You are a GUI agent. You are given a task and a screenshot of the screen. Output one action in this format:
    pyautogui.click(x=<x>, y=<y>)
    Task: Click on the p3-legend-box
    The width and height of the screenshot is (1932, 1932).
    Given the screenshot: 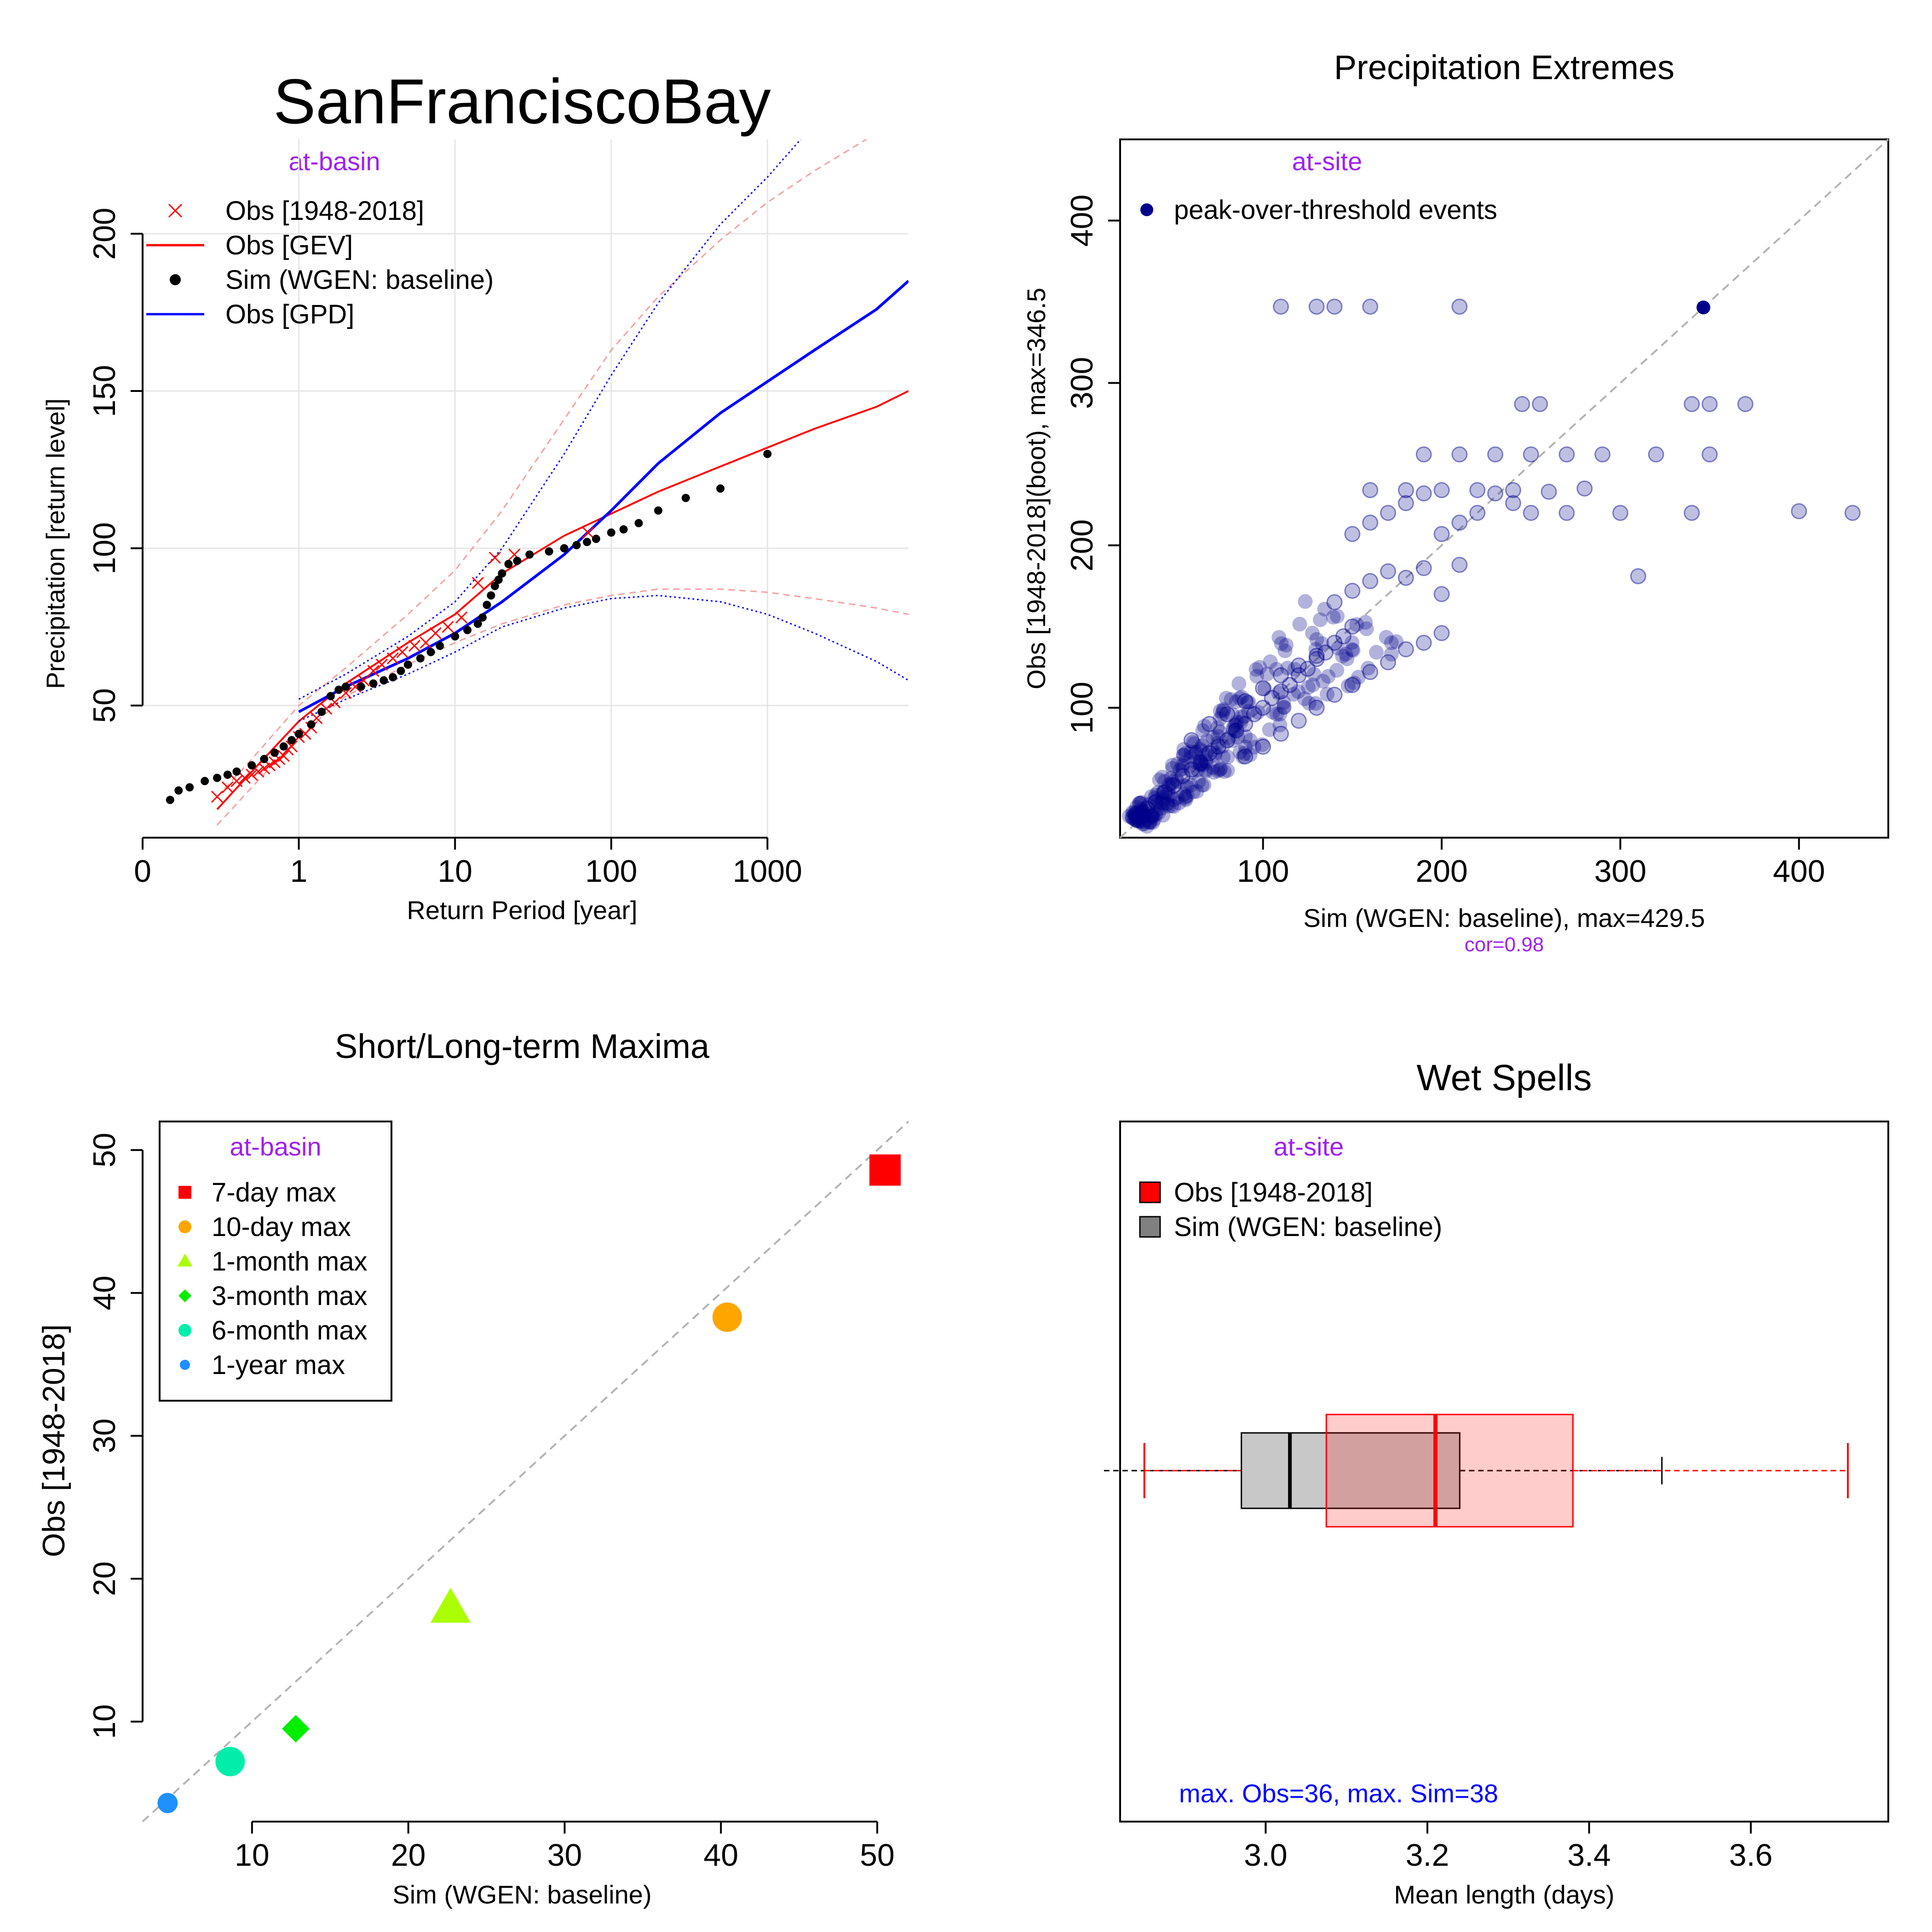 What is the action you would take?
    pyautogui.click(x=275, y=1261)
    